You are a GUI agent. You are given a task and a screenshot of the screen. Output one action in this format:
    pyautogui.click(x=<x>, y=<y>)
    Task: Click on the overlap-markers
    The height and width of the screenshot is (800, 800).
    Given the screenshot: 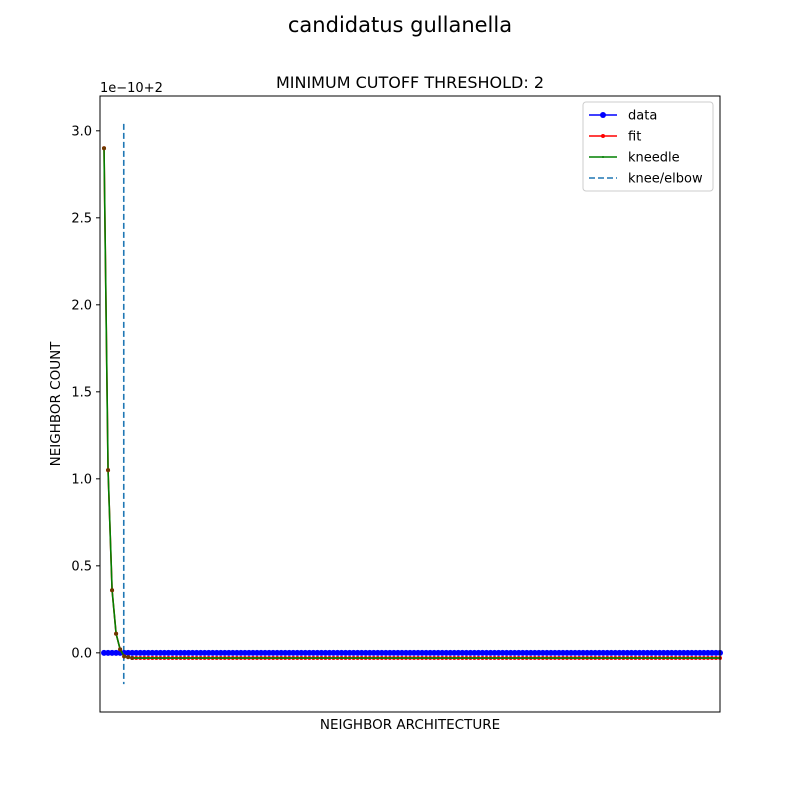 What is the action you would take?
    pyautogui.click(x=118, y=403)
    